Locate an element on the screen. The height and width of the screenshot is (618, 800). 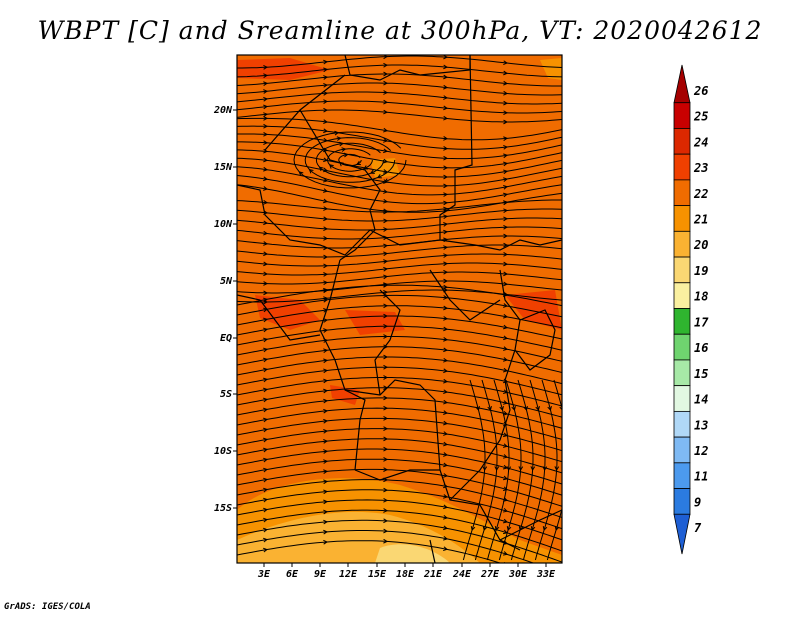
colorbar-label: 13 is located at coordinates (701, 425).